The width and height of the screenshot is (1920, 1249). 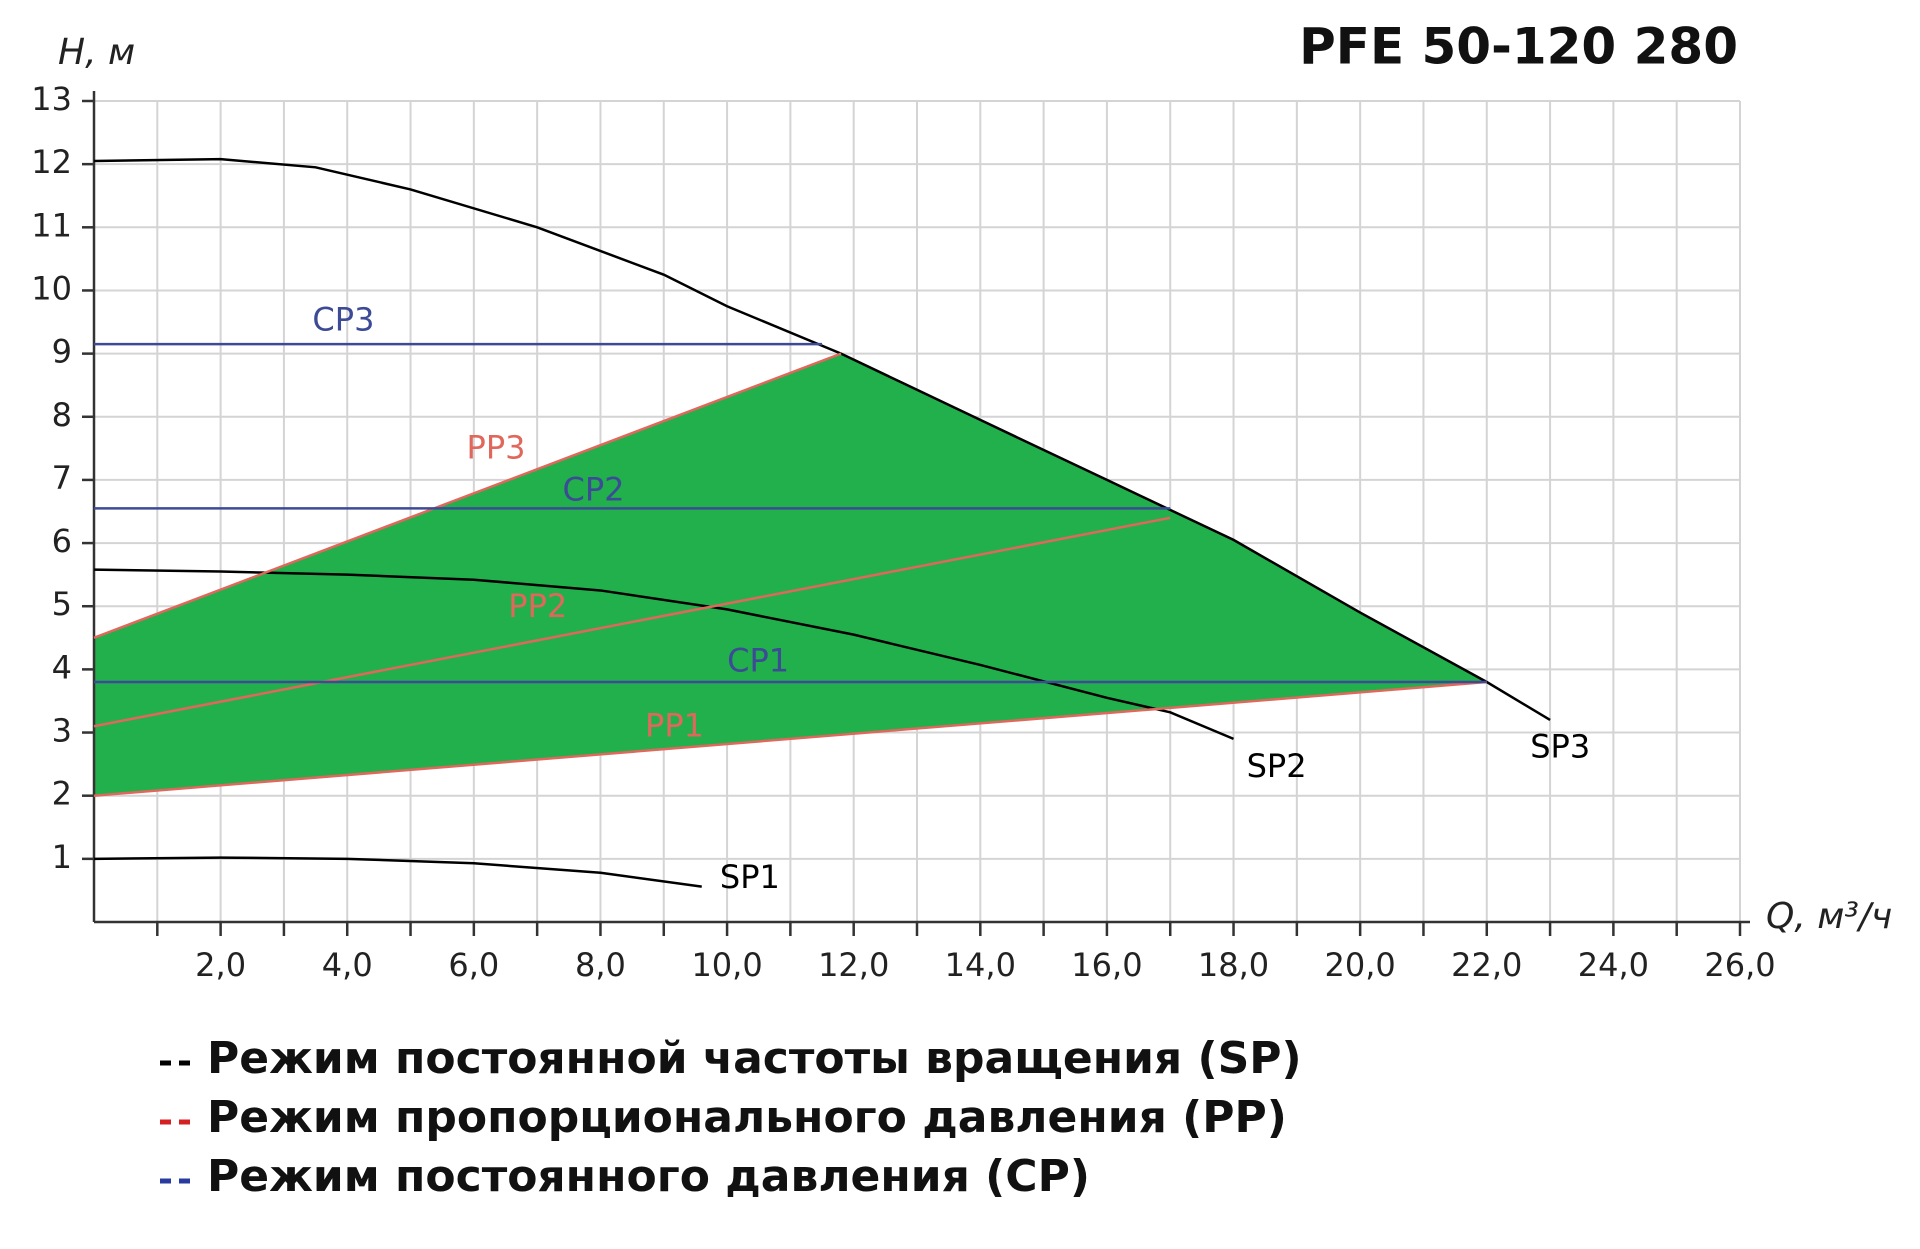 What do you see at coordinates (1829, 916) in the screenshot?
I see `x-axis-label: Q, м³/ч` at bounding box center [1829, 916].